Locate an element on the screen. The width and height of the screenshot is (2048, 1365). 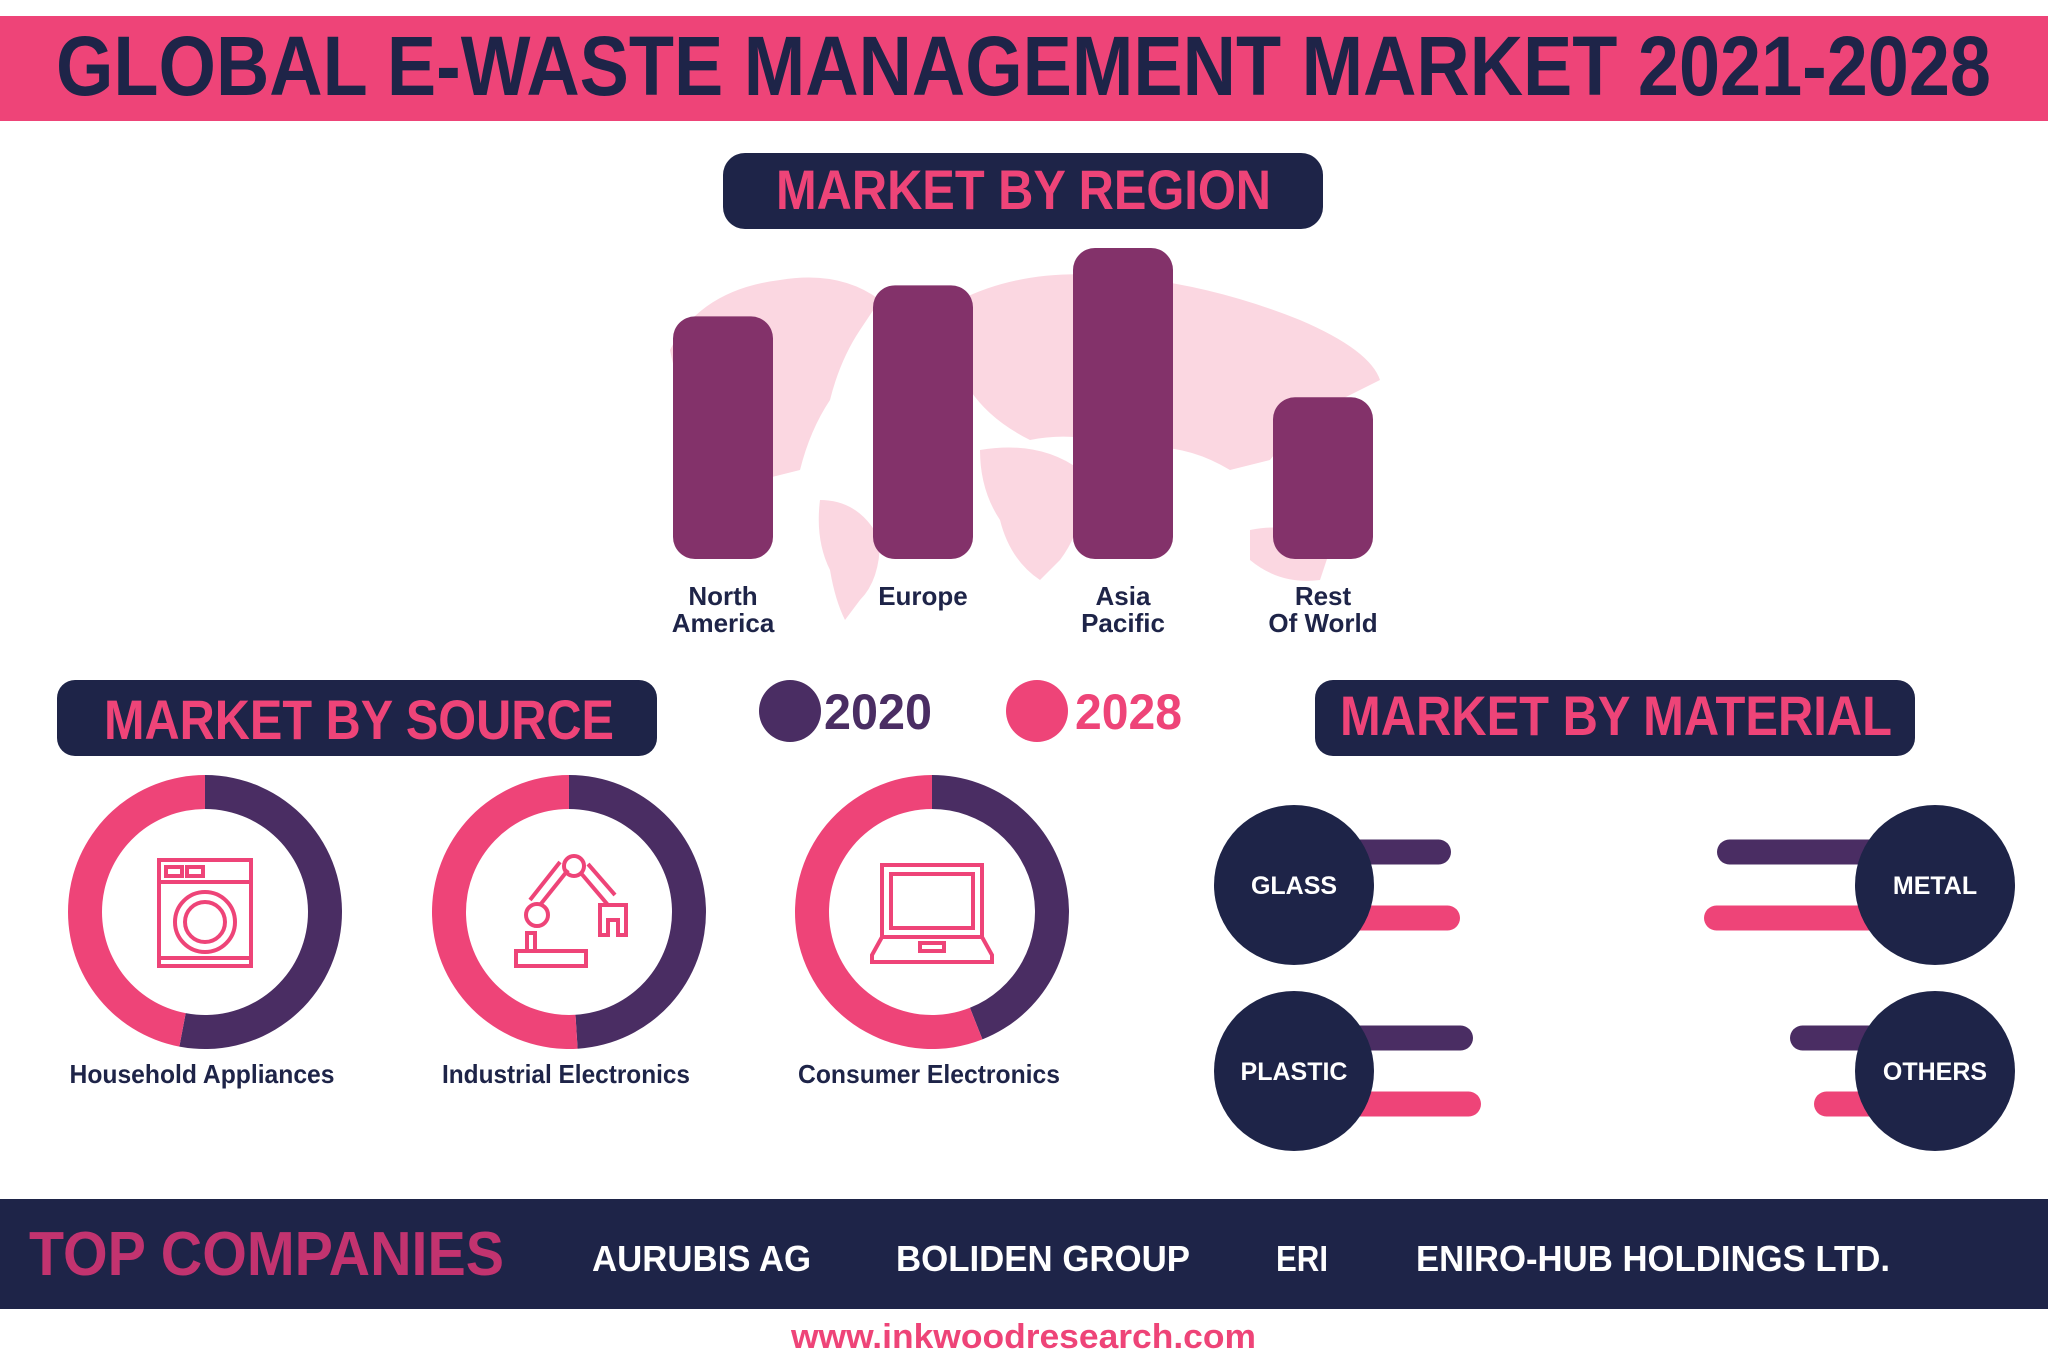
material-label: OTHERS is located at coordinates (1935, 1072).